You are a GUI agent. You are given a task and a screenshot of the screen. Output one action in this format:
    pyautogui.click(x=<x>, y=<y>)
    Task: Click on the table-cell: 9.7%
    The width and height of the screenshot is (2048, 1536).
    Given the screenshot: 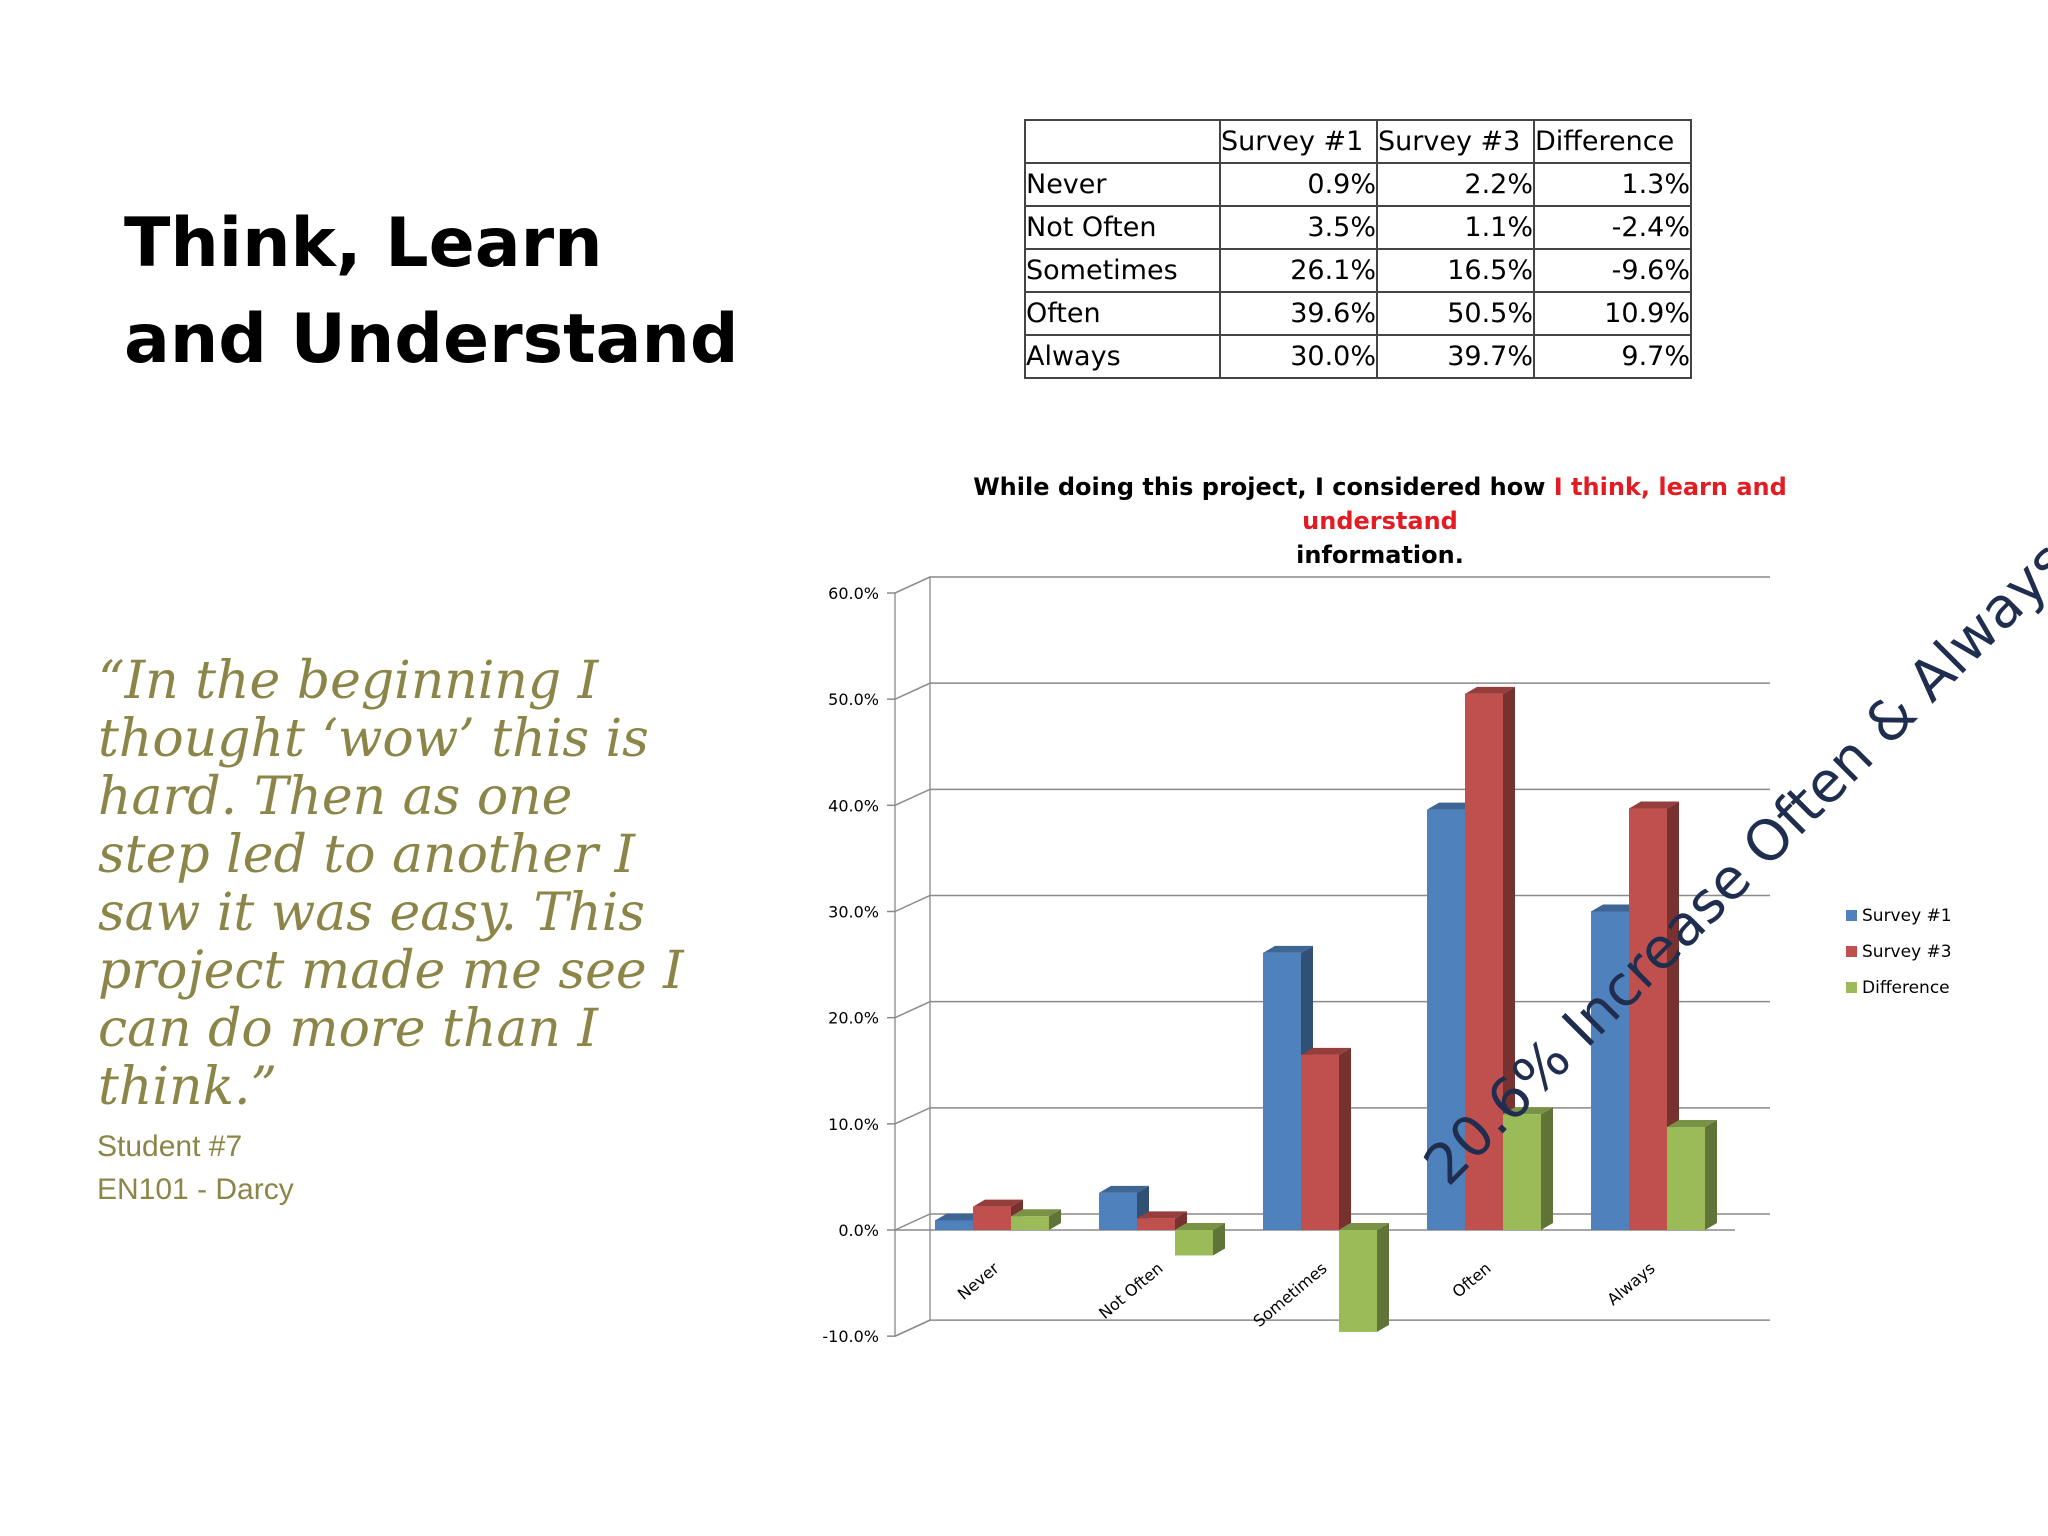 What is the action you would take?
    pyautogui.click(x=1612, y=356)
    